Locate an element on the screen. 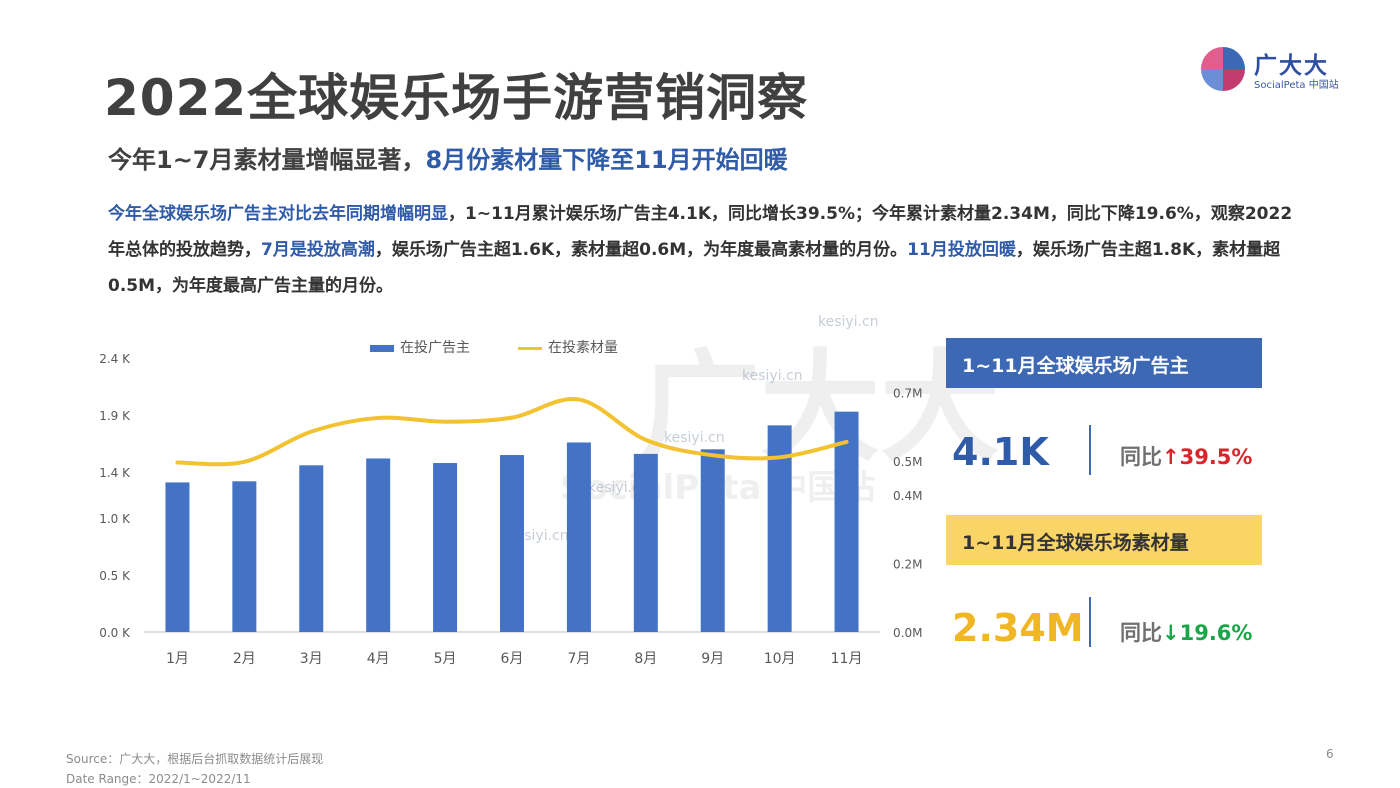 The image size is (1400, 788). arrow-up-icon: ↑ is located at coordinates (1171, 457).